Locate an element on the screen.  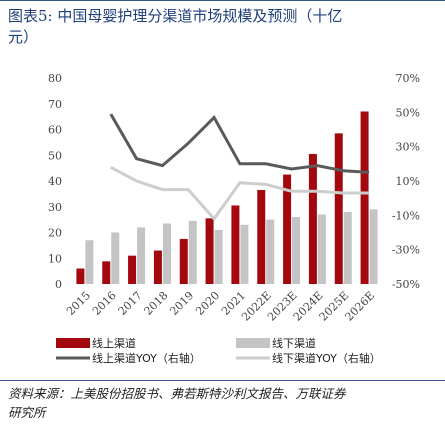
bar-online-2018 is located at coordinates (157, 267).